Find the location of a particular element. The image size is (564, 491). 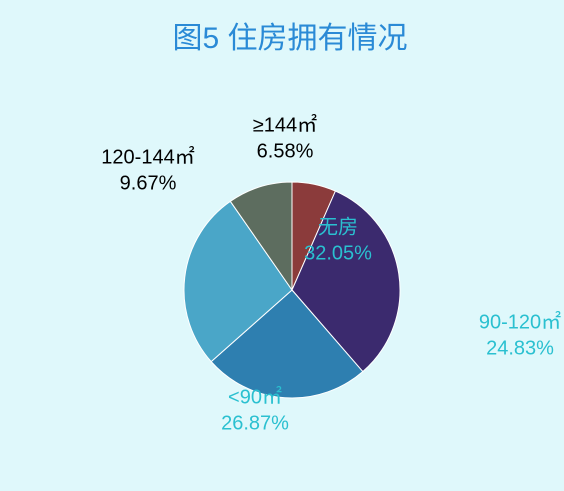

slice-name: 90-120㎡ is located at coordinates (520, 321).